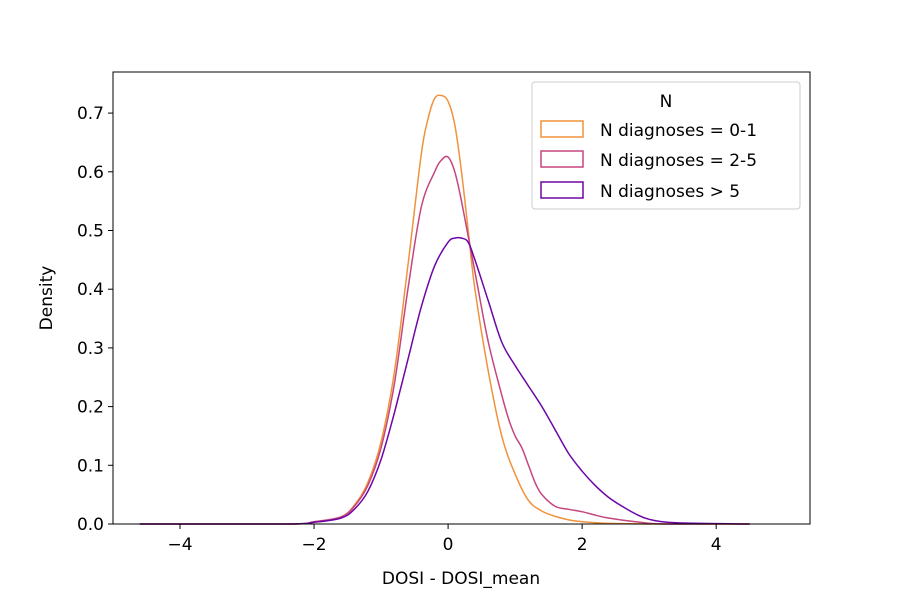 Image resolution: width=900 pixels, height=600 pixels. I want to click on x-tick-label: 2, so click(582, 545).